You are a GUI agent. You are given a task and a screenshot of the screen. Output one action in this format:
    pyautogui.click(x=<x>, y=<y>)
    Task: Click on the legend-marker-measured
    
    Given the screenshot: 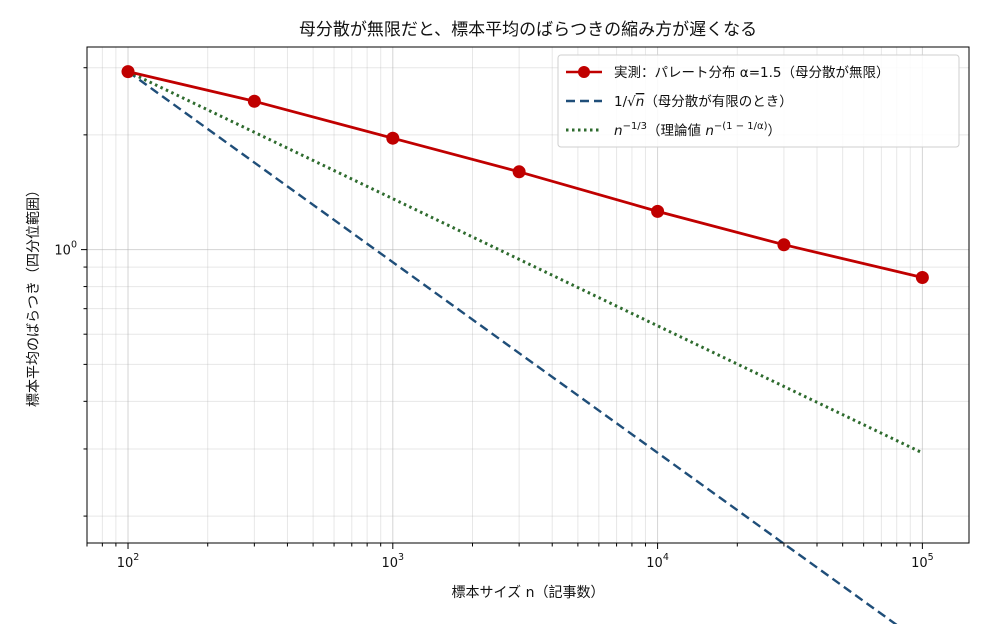 What is the action you would take?
    pyautogui.click(x=584, y=72)
    